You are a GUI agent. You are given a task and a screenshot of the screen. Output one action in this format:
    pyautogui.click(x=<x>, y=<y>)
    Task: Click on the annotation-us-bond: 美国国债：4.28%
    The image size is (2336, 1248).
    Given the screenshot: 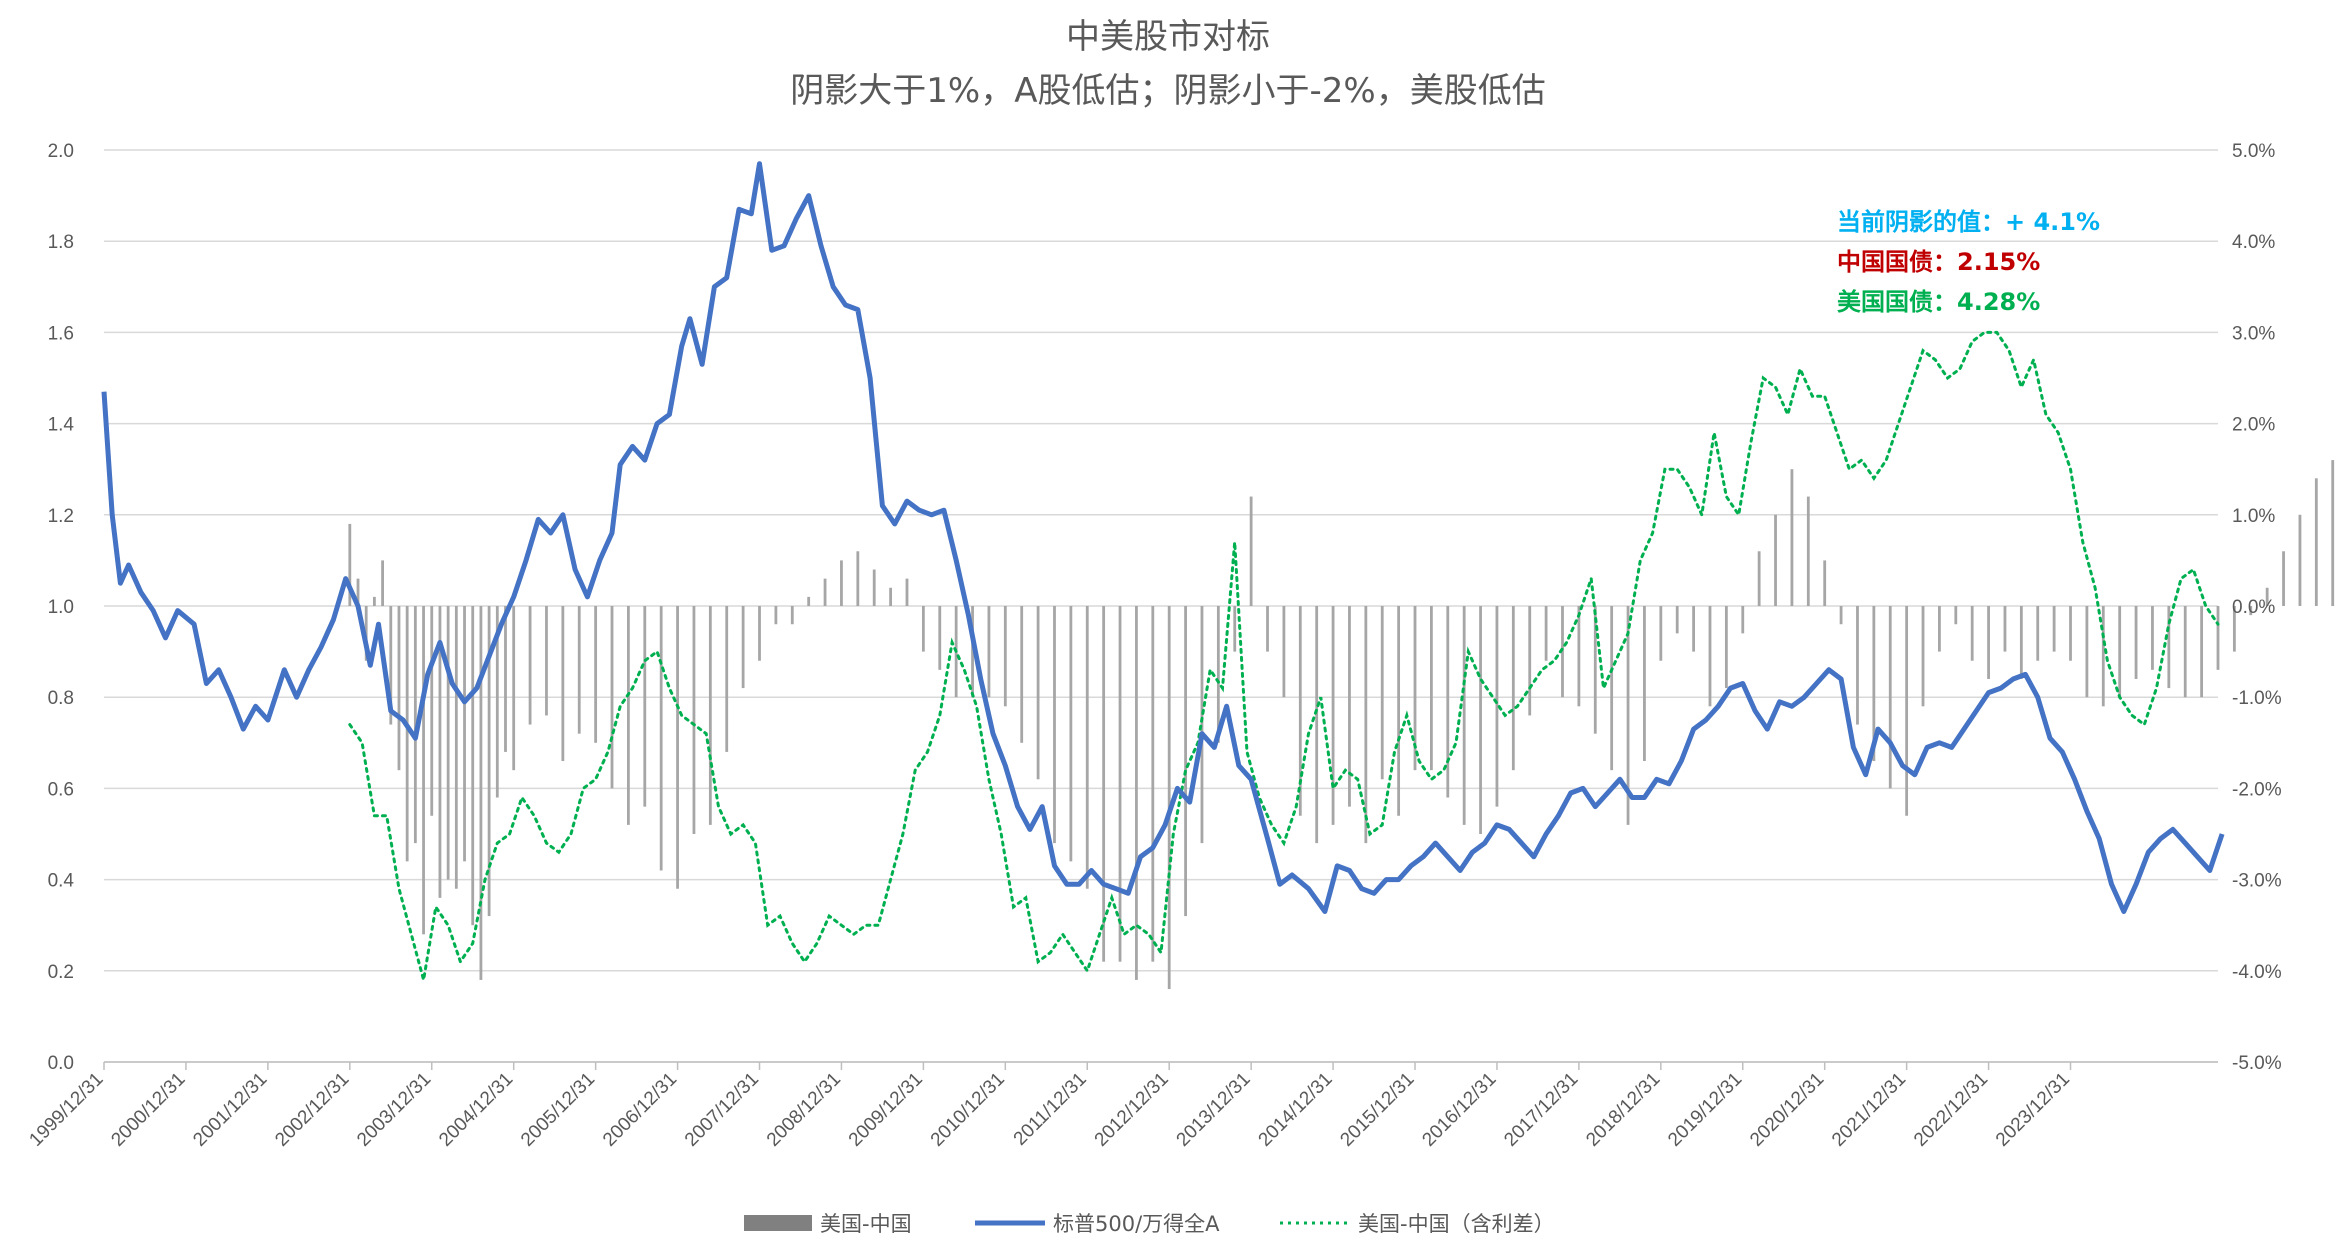 What is the action you would take?
    pyautogui.click(x=1938, y=302)
    